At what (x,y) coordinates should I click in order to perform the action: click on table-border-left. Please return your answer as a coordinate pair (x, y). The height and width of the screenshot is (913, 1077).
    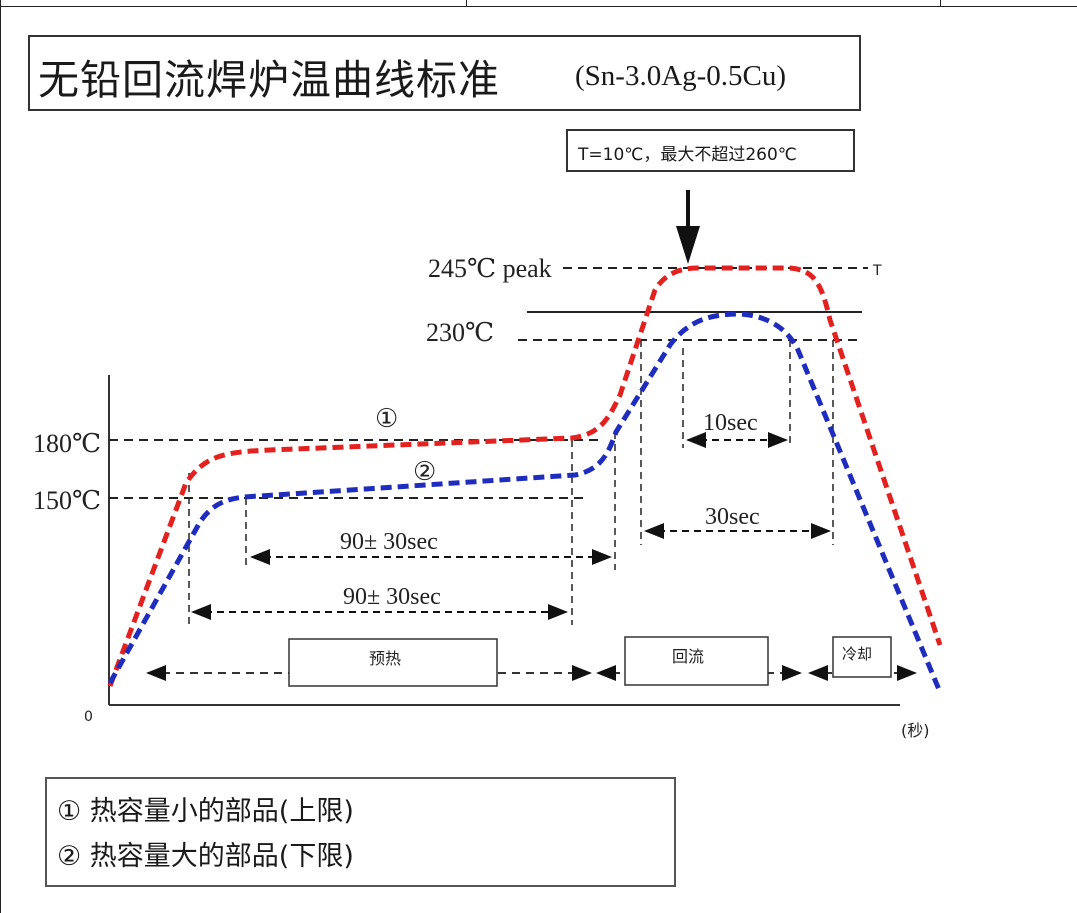
    Looking at the image, I should click on (0, 456).